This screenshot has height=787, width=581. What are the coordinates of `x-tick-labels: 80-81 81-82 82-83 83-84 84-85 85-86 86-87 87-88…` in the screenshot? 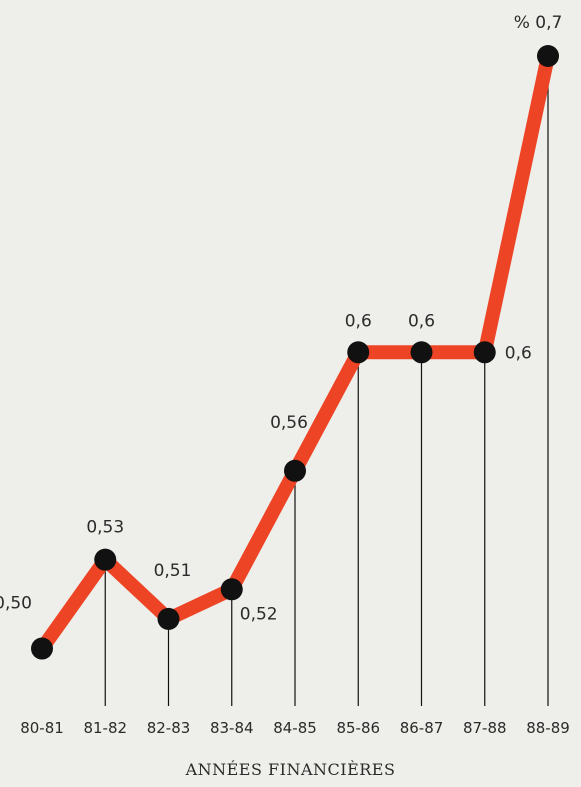 It's located at (295, 728).